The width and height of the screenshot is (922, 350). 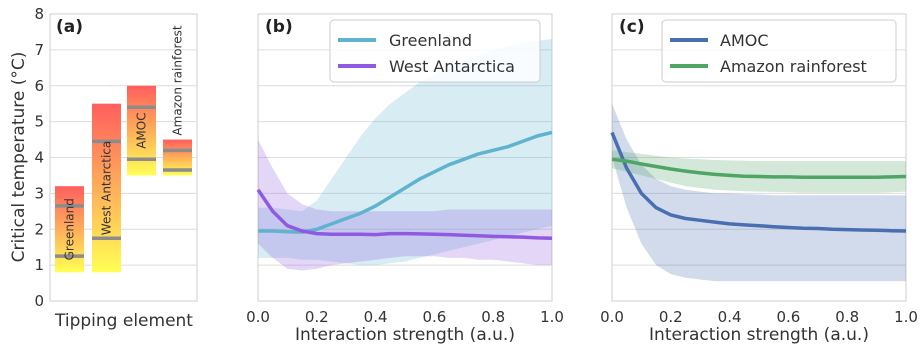 I want to click on y-tick-label: 8, so click(x=39, y=14).